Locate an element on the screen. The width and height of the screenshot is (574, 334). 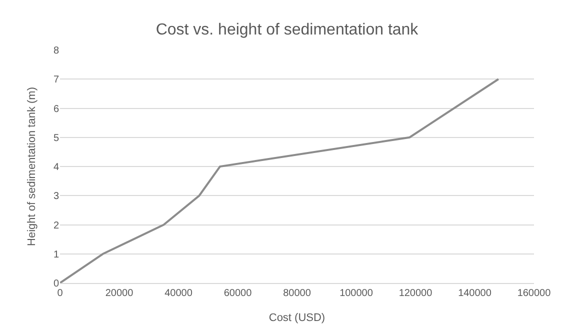
x-tick-label: 160000 is located at coordinates (534, 293).